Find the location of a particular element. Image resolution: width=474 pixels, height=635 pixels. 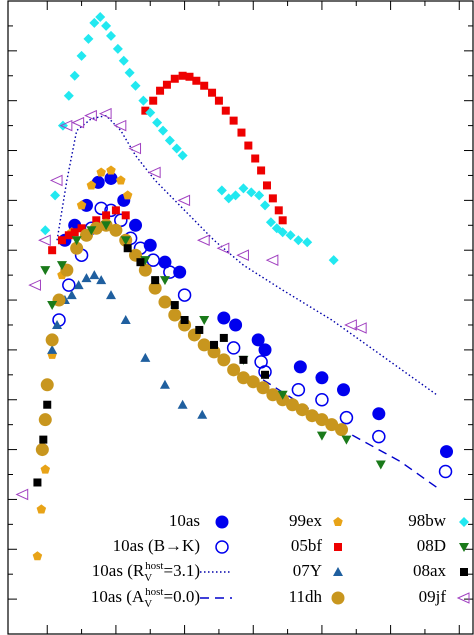

legend-text: =3.1) is located at coordinates (182, 570).